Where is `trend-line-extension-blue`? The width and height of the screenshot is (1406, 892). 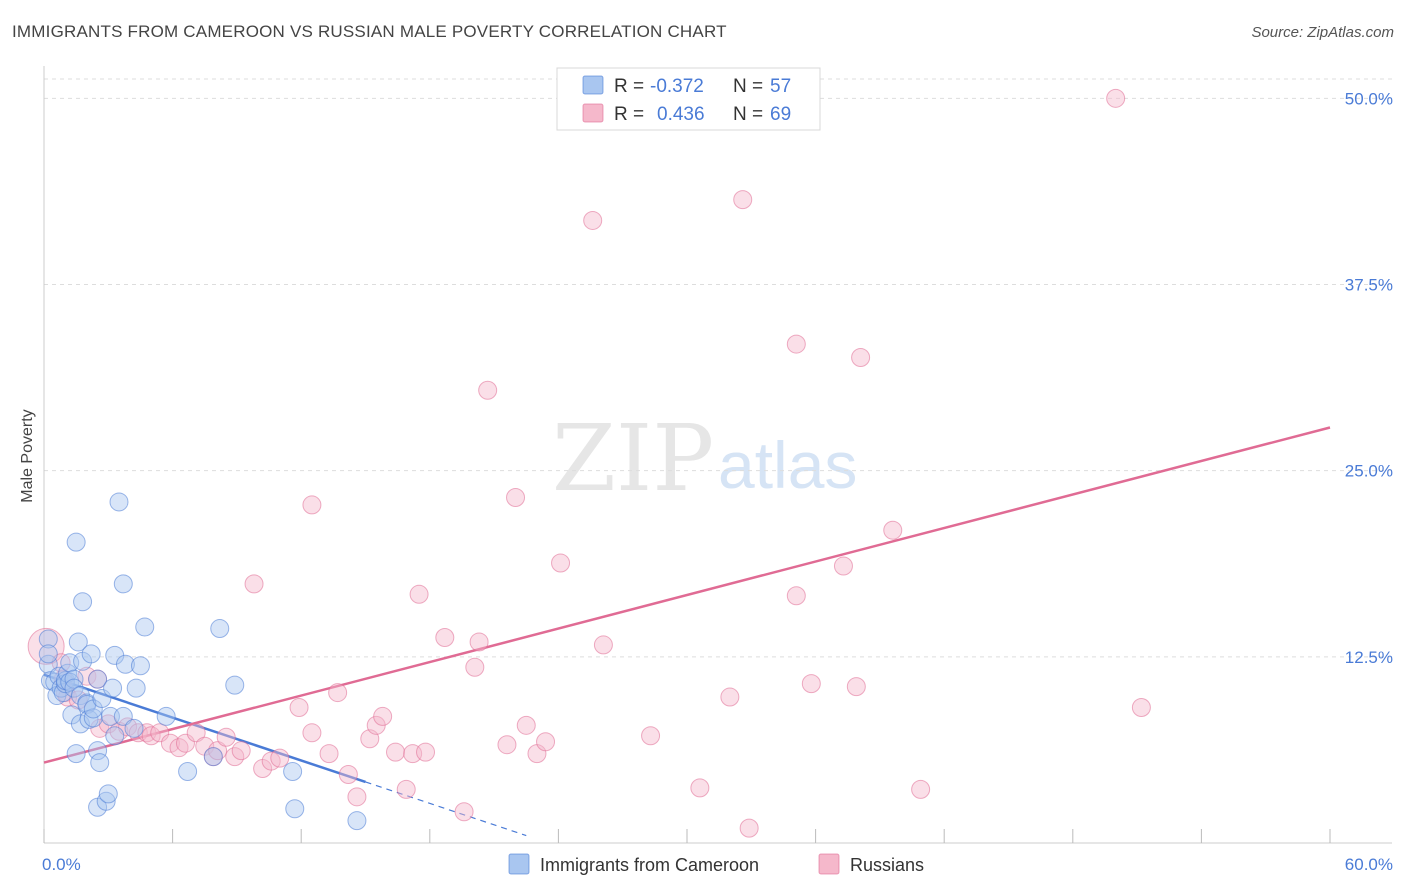
trend-line-extension-blue is located at coordinates (446, 809).